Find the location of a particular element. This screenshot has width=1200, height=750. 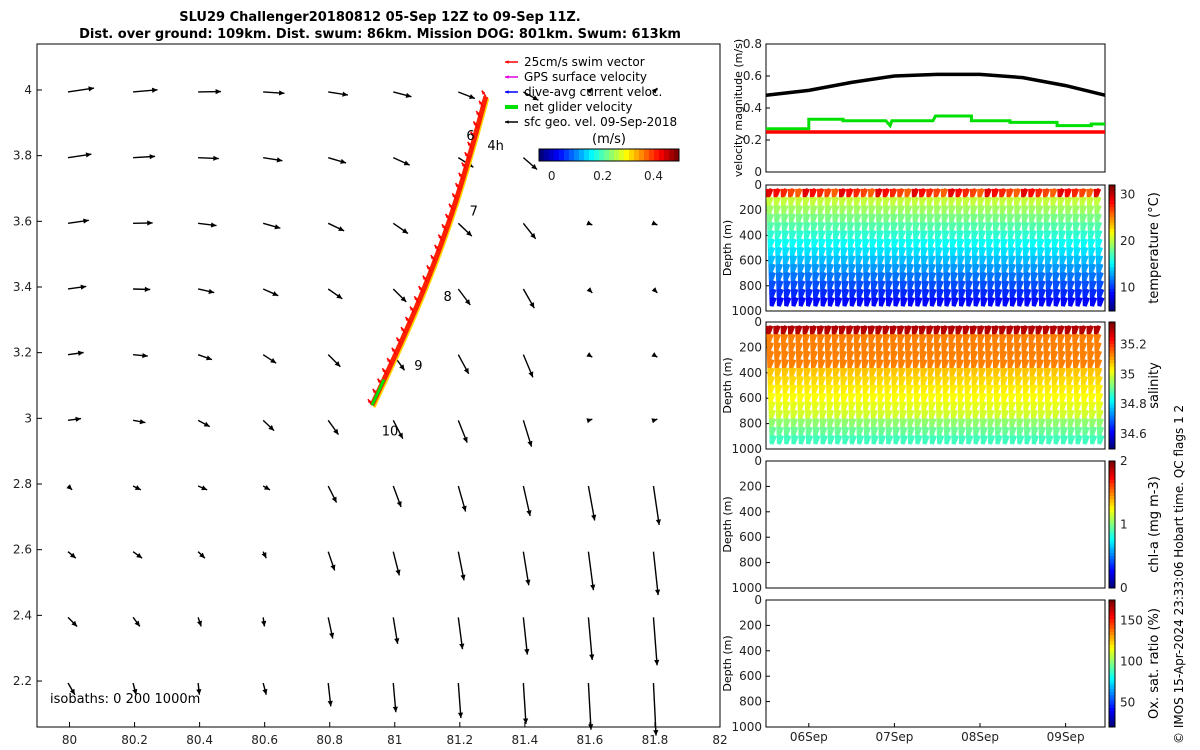

y-tick-label: 600 is located at coordinates (750, 537).